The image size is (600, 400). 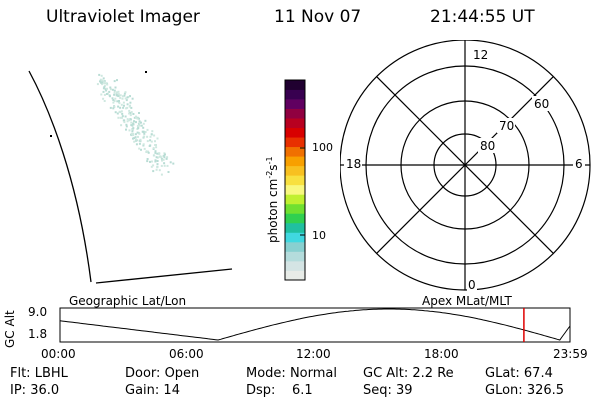 I want to click on lat-label-80: 80, so click(x=487, y=146).